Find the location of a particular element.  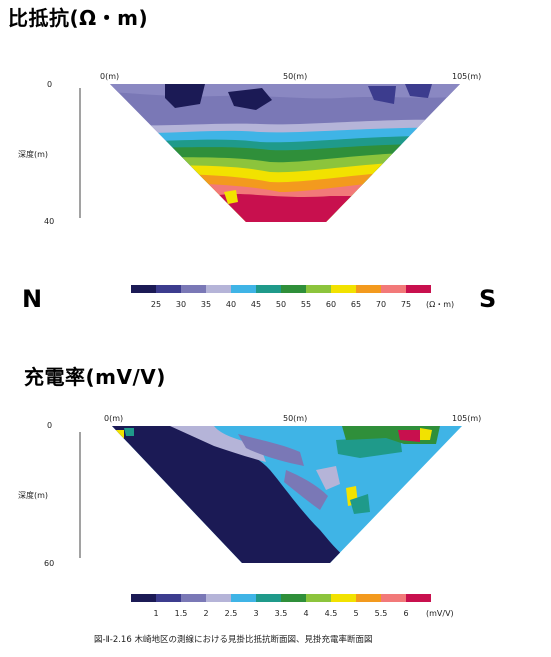

chargeability-scale-label: 2 is located at coordinates (205, 613).